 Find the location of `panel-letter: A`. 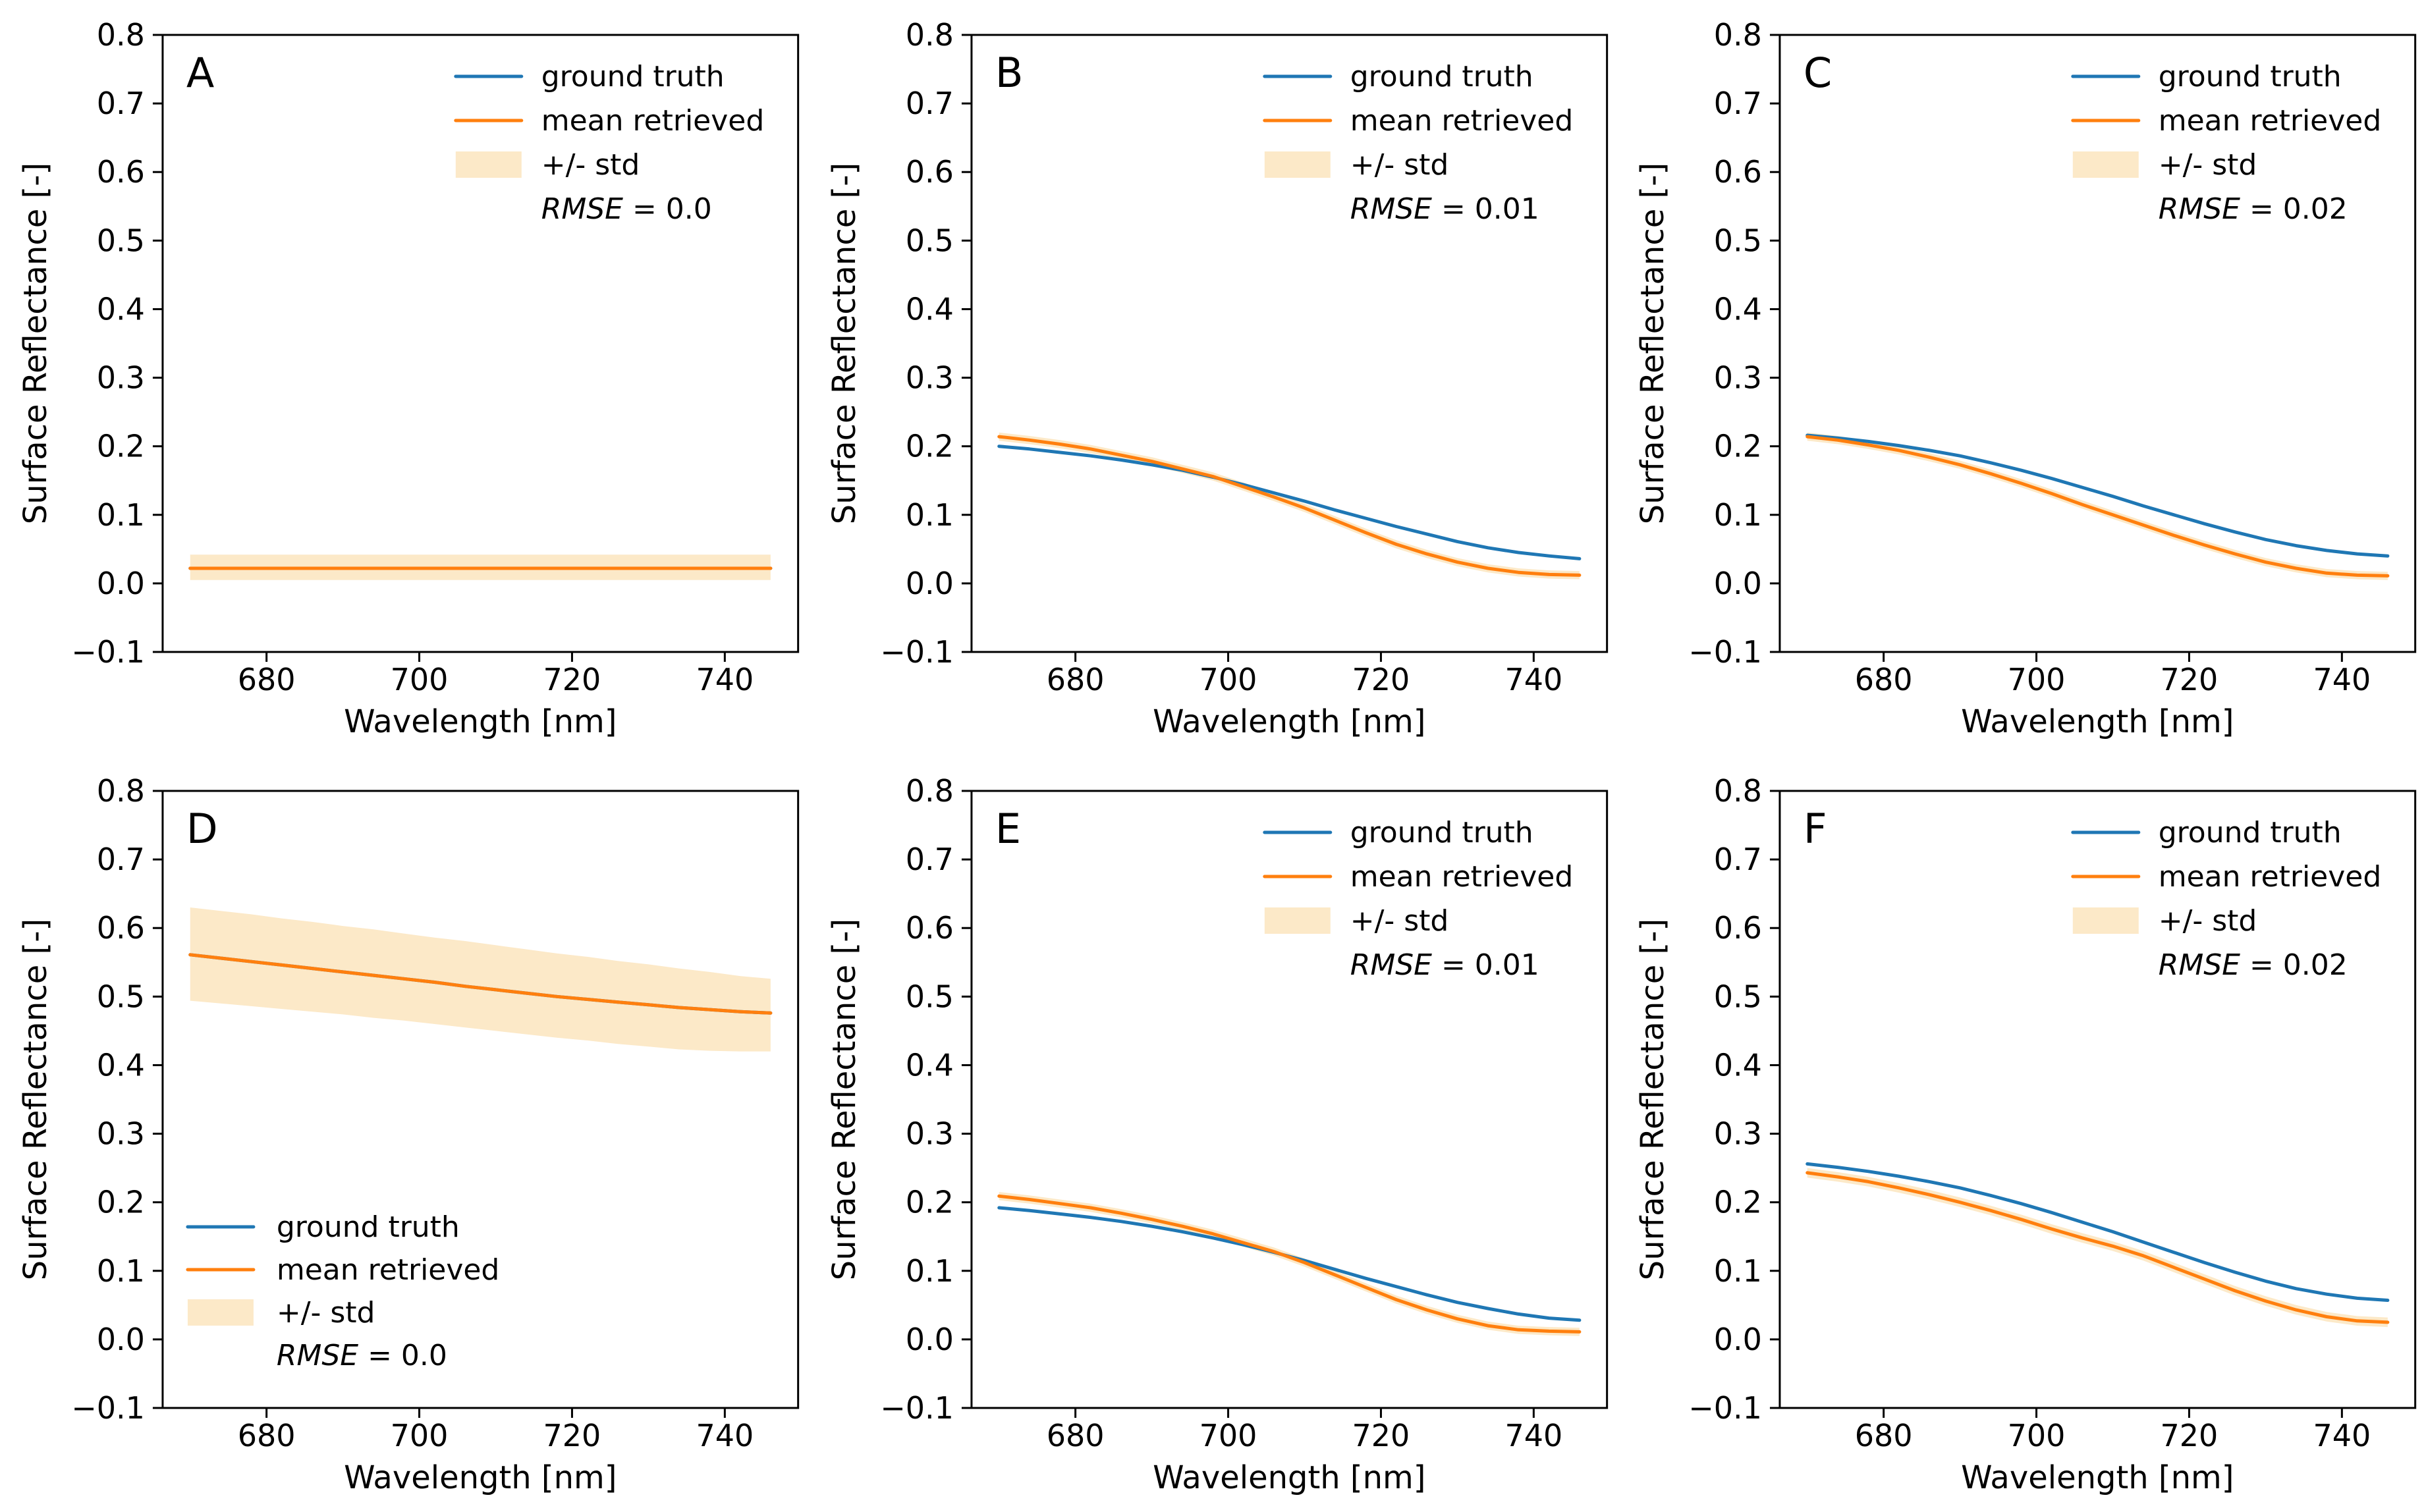

panel-letter: A is located at coordinates (200, 73).